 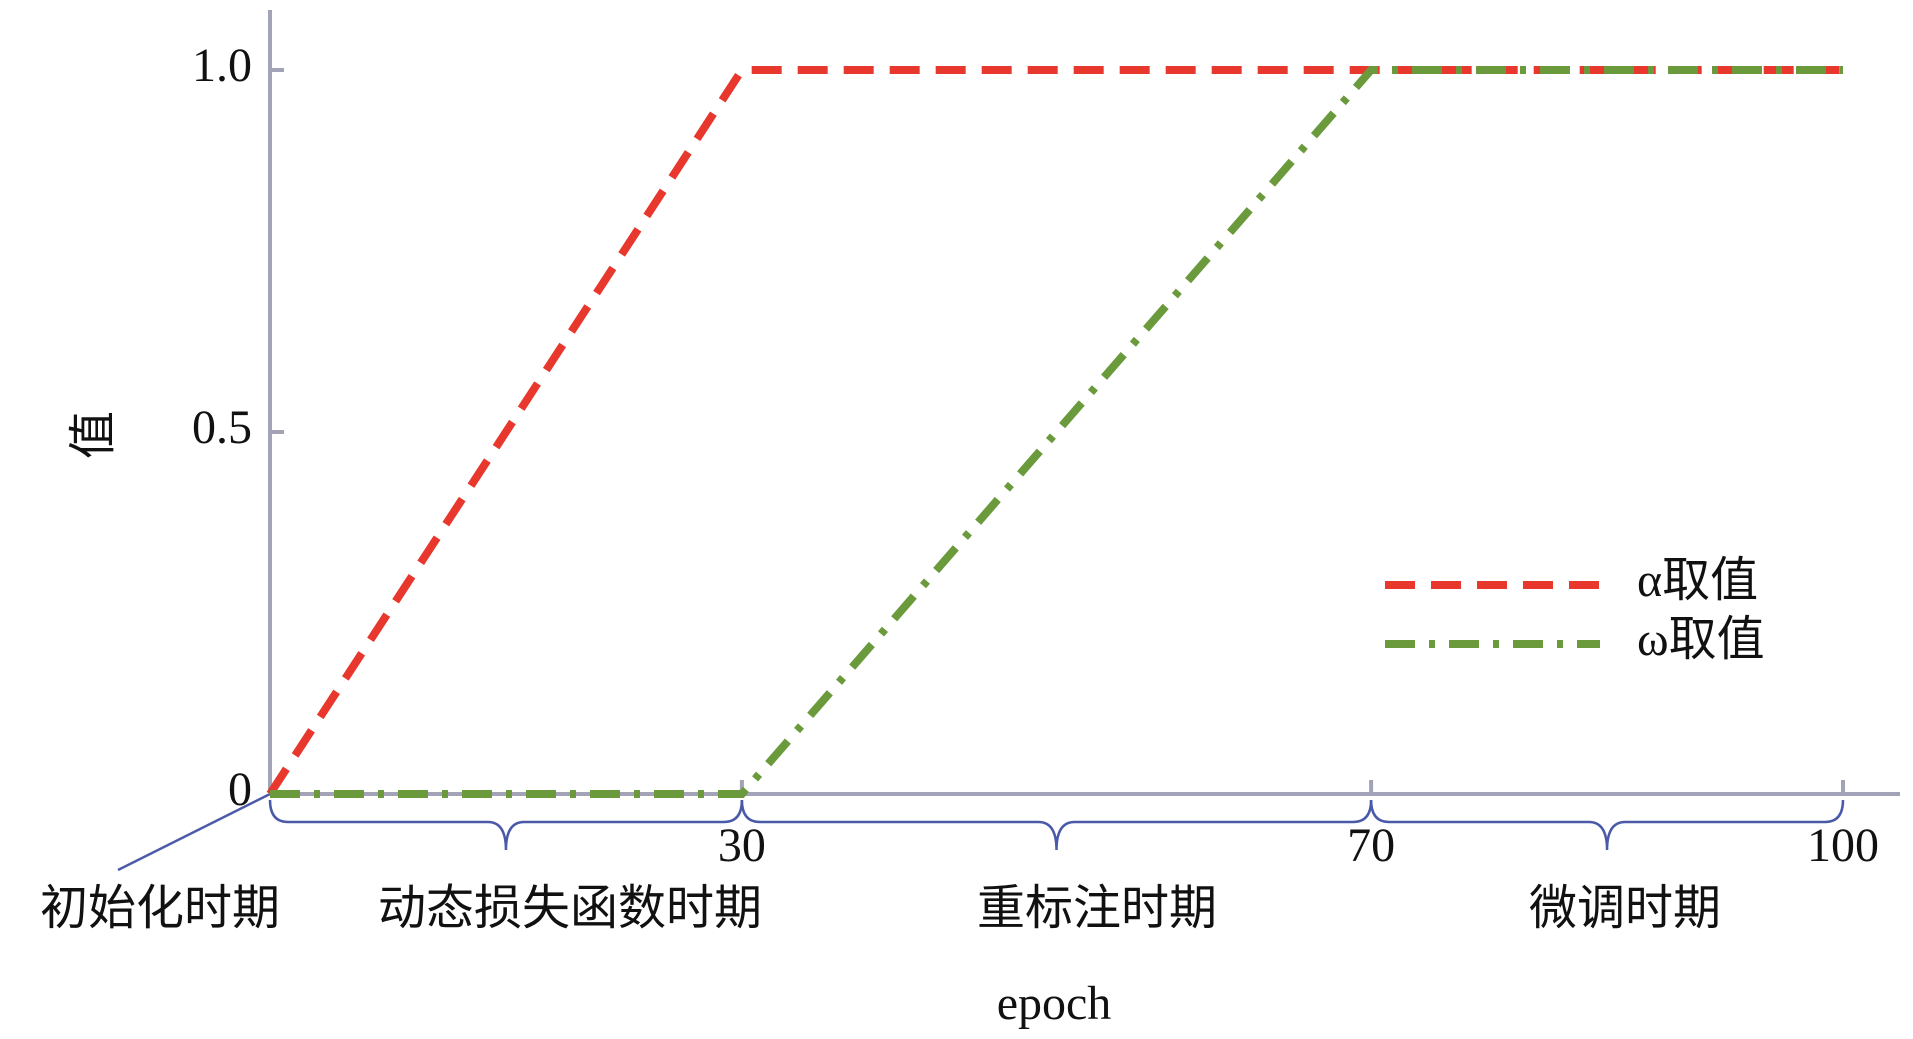 I want to click on y-tick-label: 0, so click(x=240, y=789).